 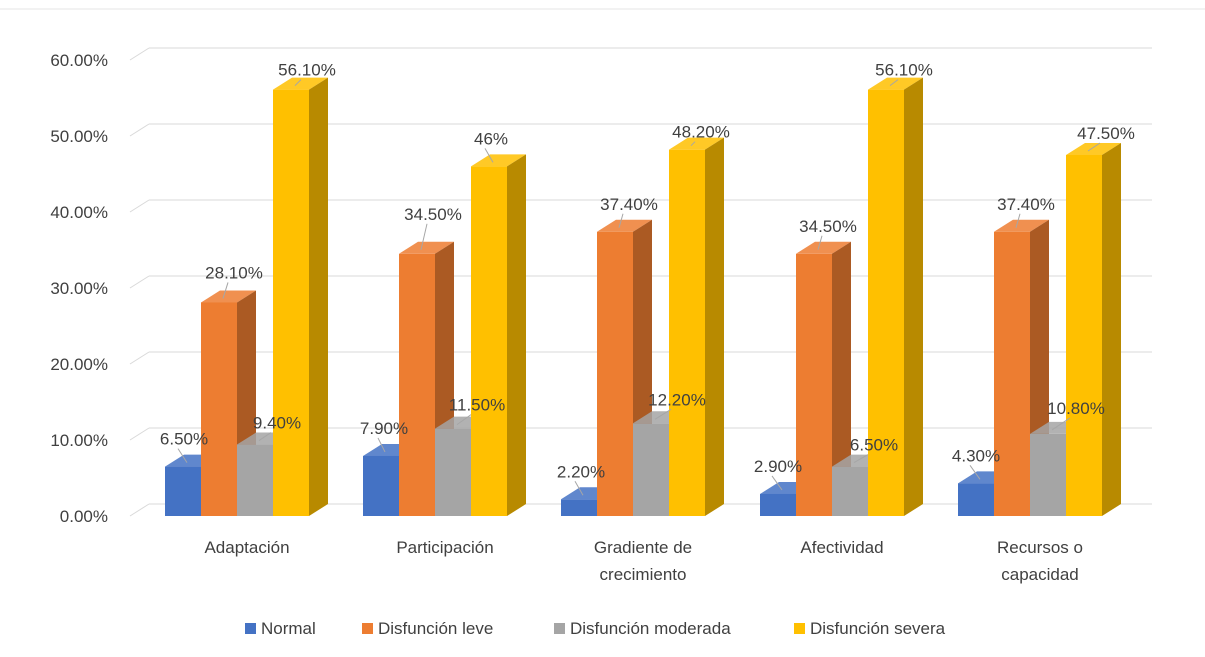 What do you see at coordinates (384, 428) in the screenshot?
I see `data-label: 7.90%` at bounding box center [384, 428].